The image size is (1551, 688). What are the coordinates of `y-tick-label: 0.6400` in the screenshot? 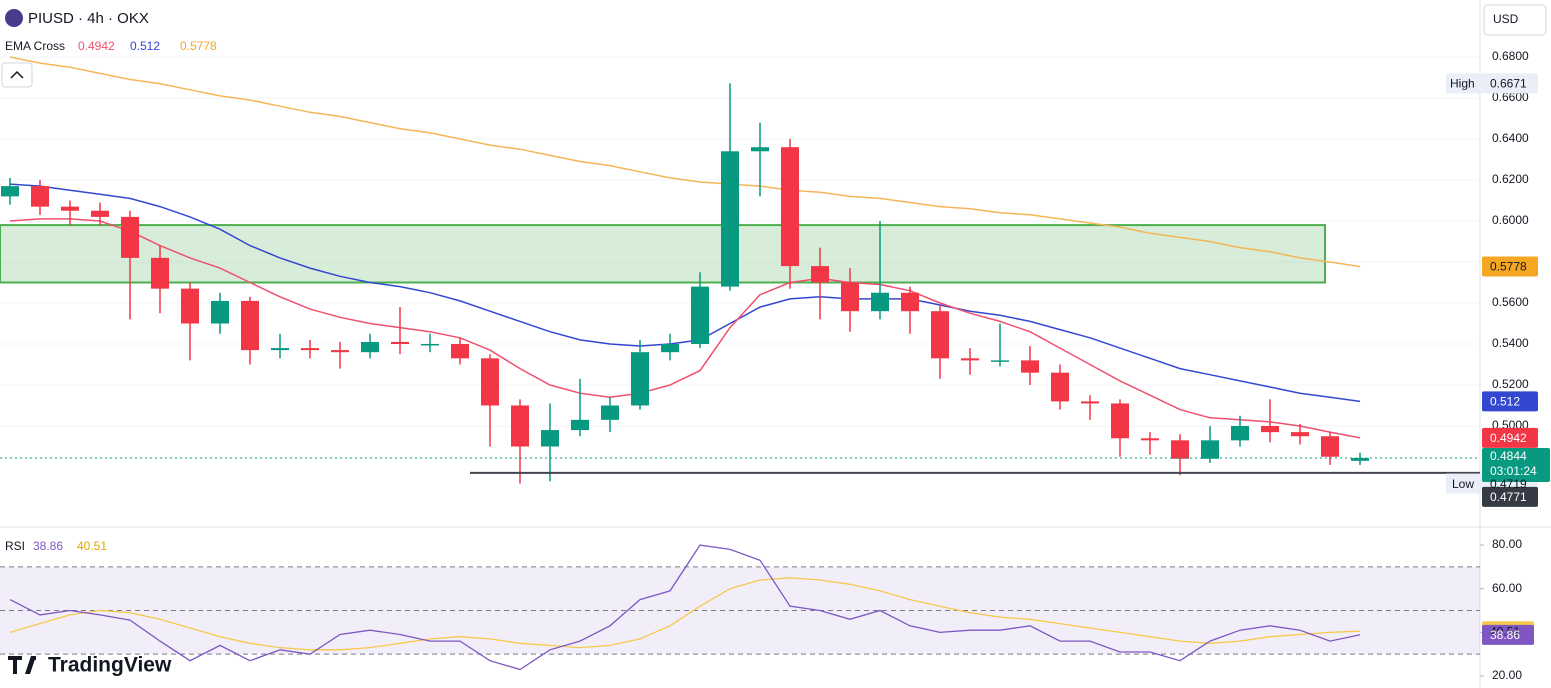 It's located at (1510, 138).